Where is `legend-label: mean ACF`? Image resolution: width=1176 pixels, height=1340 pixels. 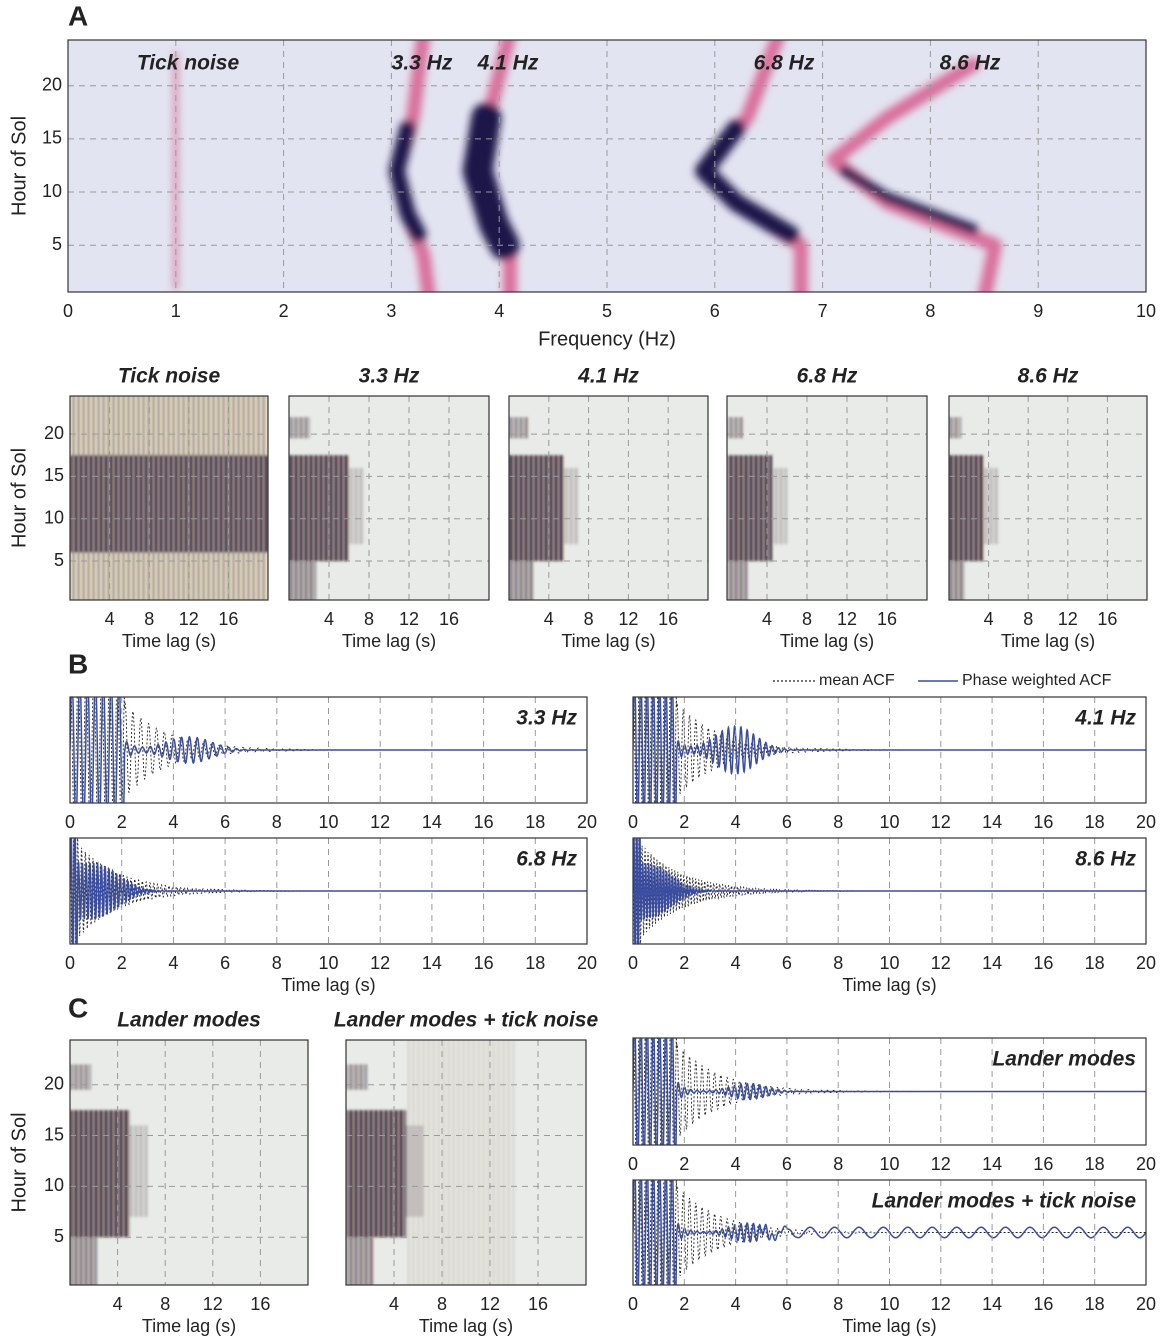
legend-label: mean ACF is located at coordinates (857, 680).